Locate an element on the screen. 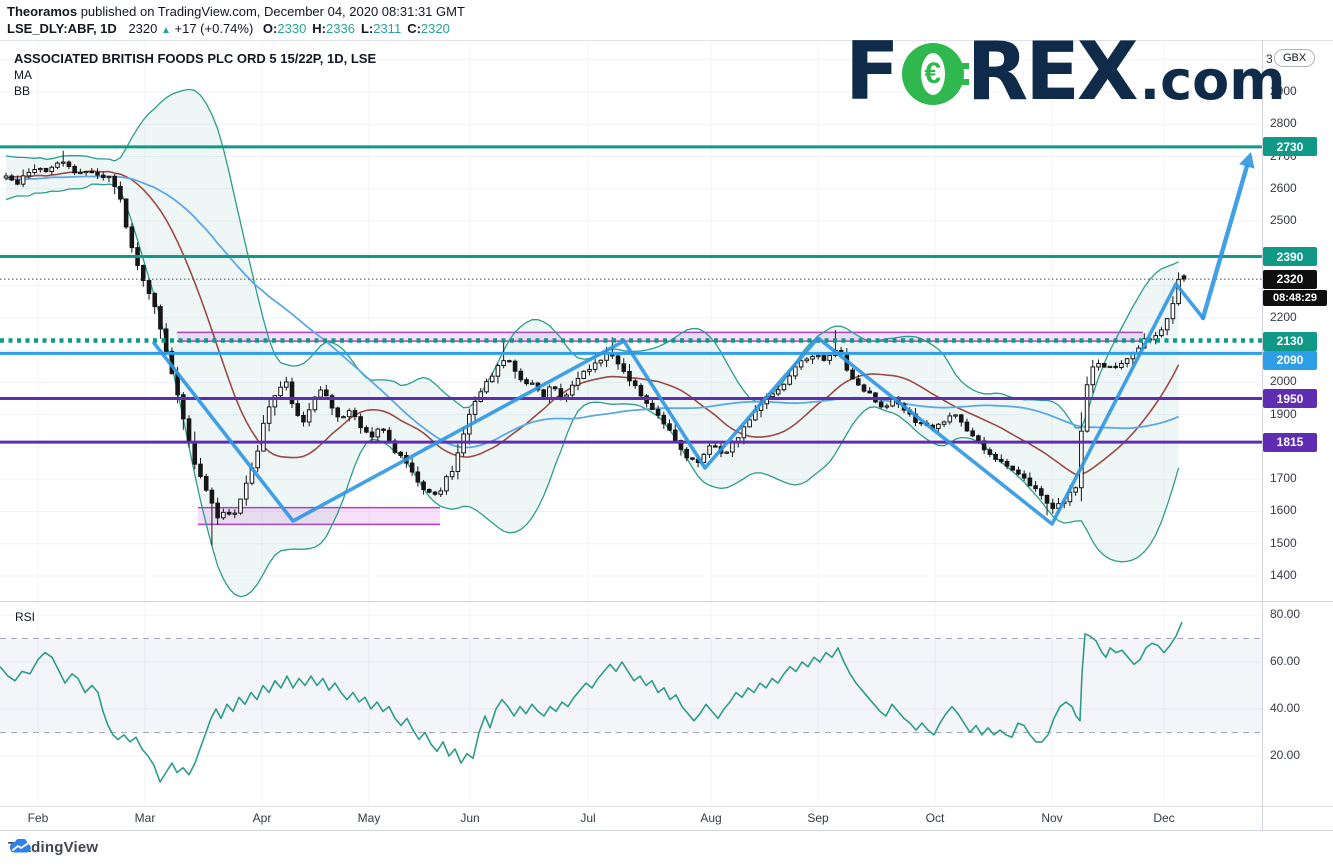 The height and width of the screenshot is (868, 1333). price-level-label: 2730 is located at coordinates (1290, 147).